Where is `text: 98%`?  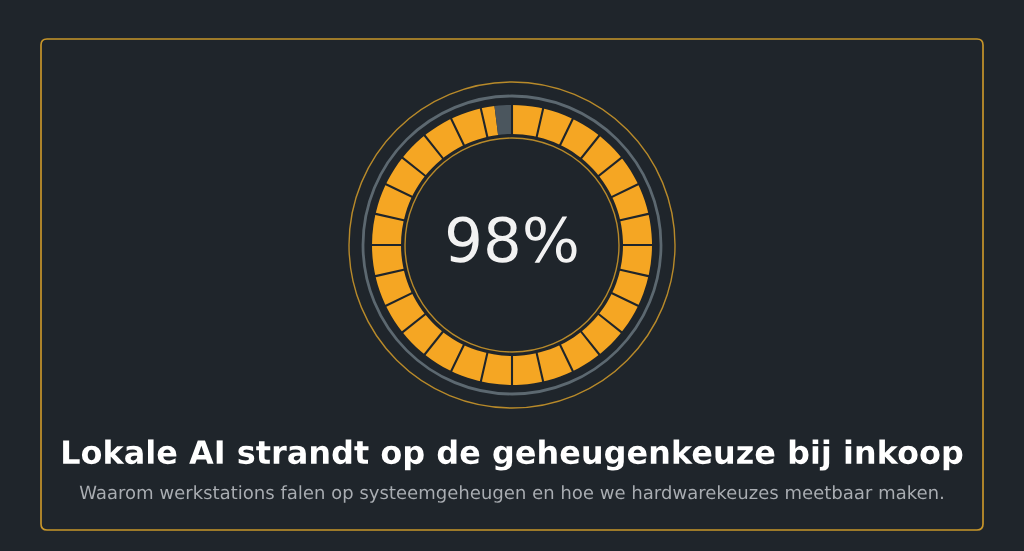 text: 98% is located at coordinates (512, 239).